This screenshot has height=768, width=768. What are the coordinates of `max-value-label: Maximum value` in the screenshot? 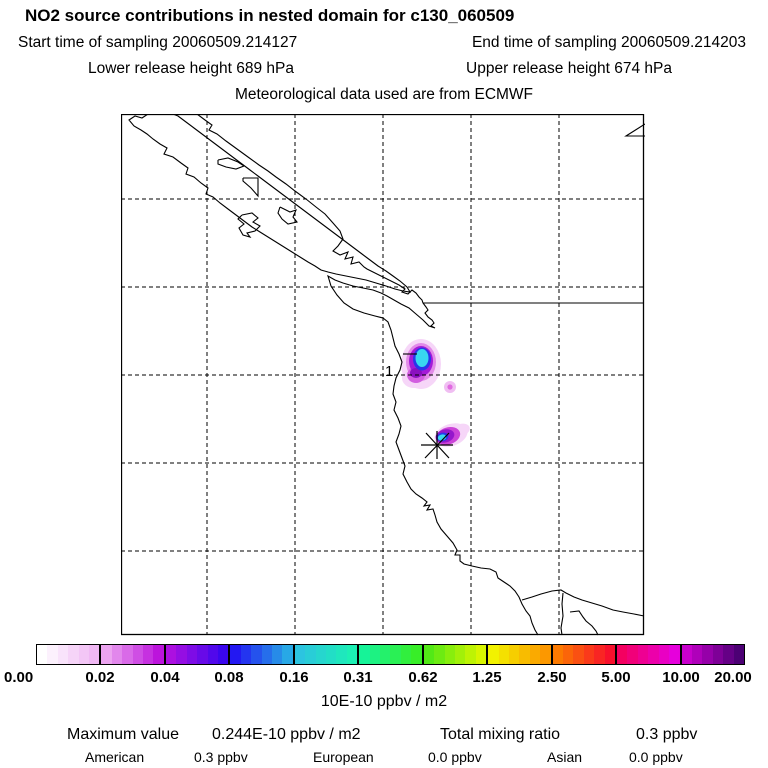 It's located at (123, 734).